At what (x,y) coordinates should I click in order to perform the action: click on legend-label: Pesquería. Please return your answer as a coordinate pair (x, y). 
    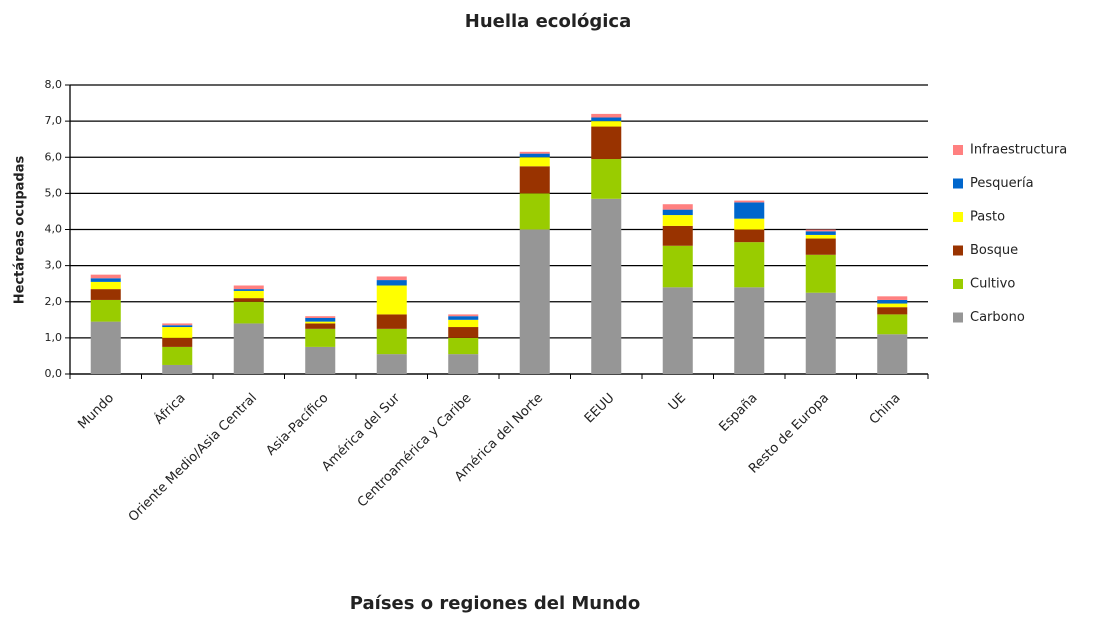
    Looking at the image, I should click on (1002, 183).